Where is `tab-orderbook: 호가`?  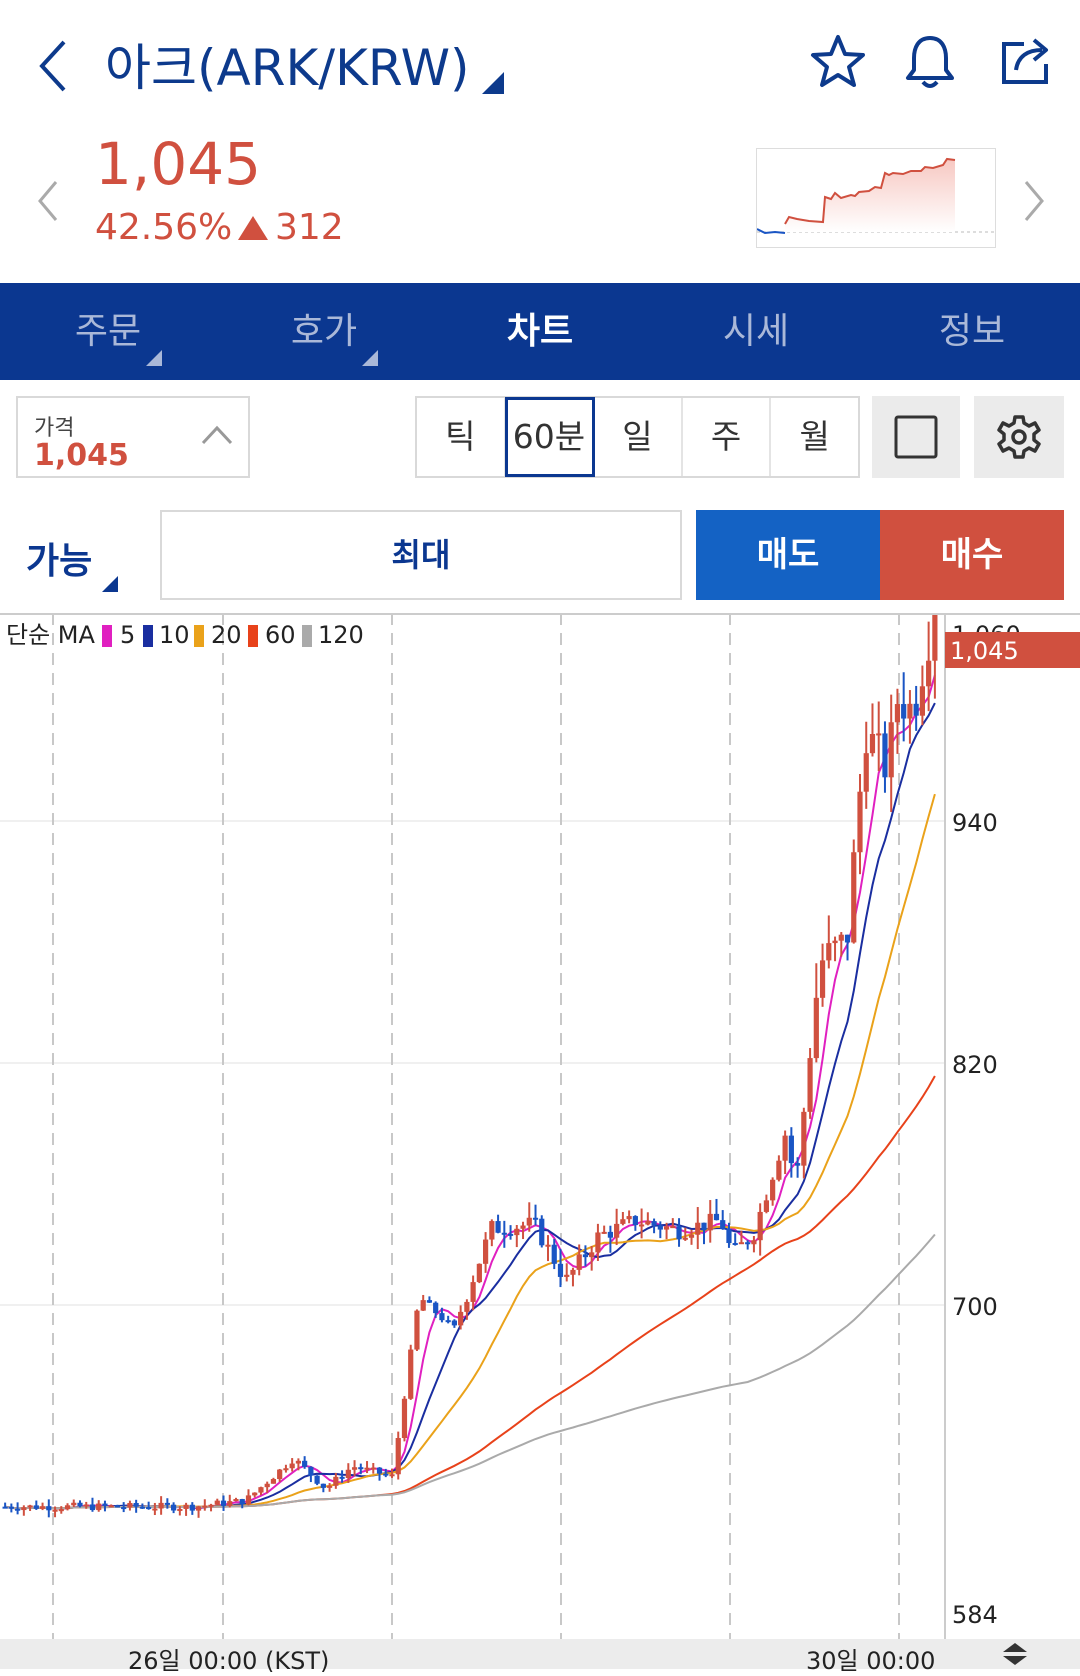 tab-orderbook: 호가 is located at coordinates (324, 331).